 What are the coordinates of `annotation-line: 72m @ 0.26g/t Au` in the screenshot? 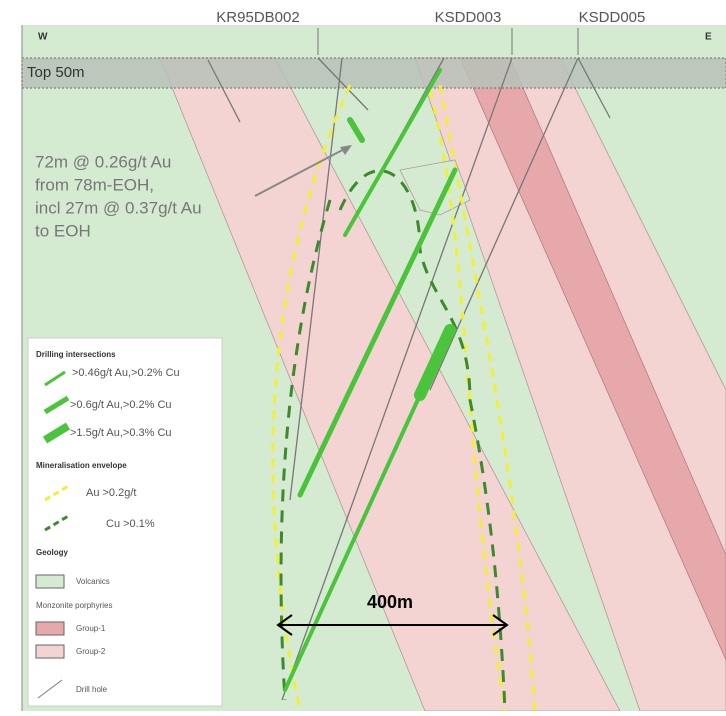 It's located at (103, 161).